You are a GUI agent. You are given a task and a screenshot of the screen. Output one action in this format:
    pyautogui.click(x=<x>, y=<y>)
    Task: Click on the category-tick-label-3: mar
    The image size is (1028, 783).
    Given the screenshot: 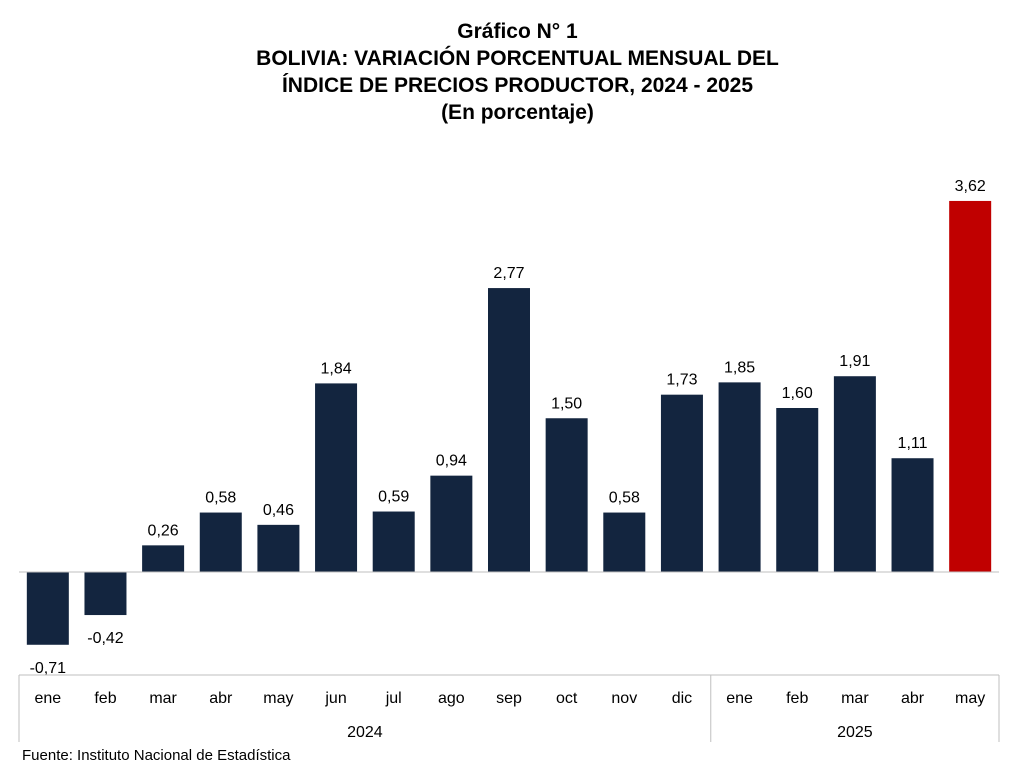 What is the action you would take?
    pyautogui.click(x=163, y=698)
    